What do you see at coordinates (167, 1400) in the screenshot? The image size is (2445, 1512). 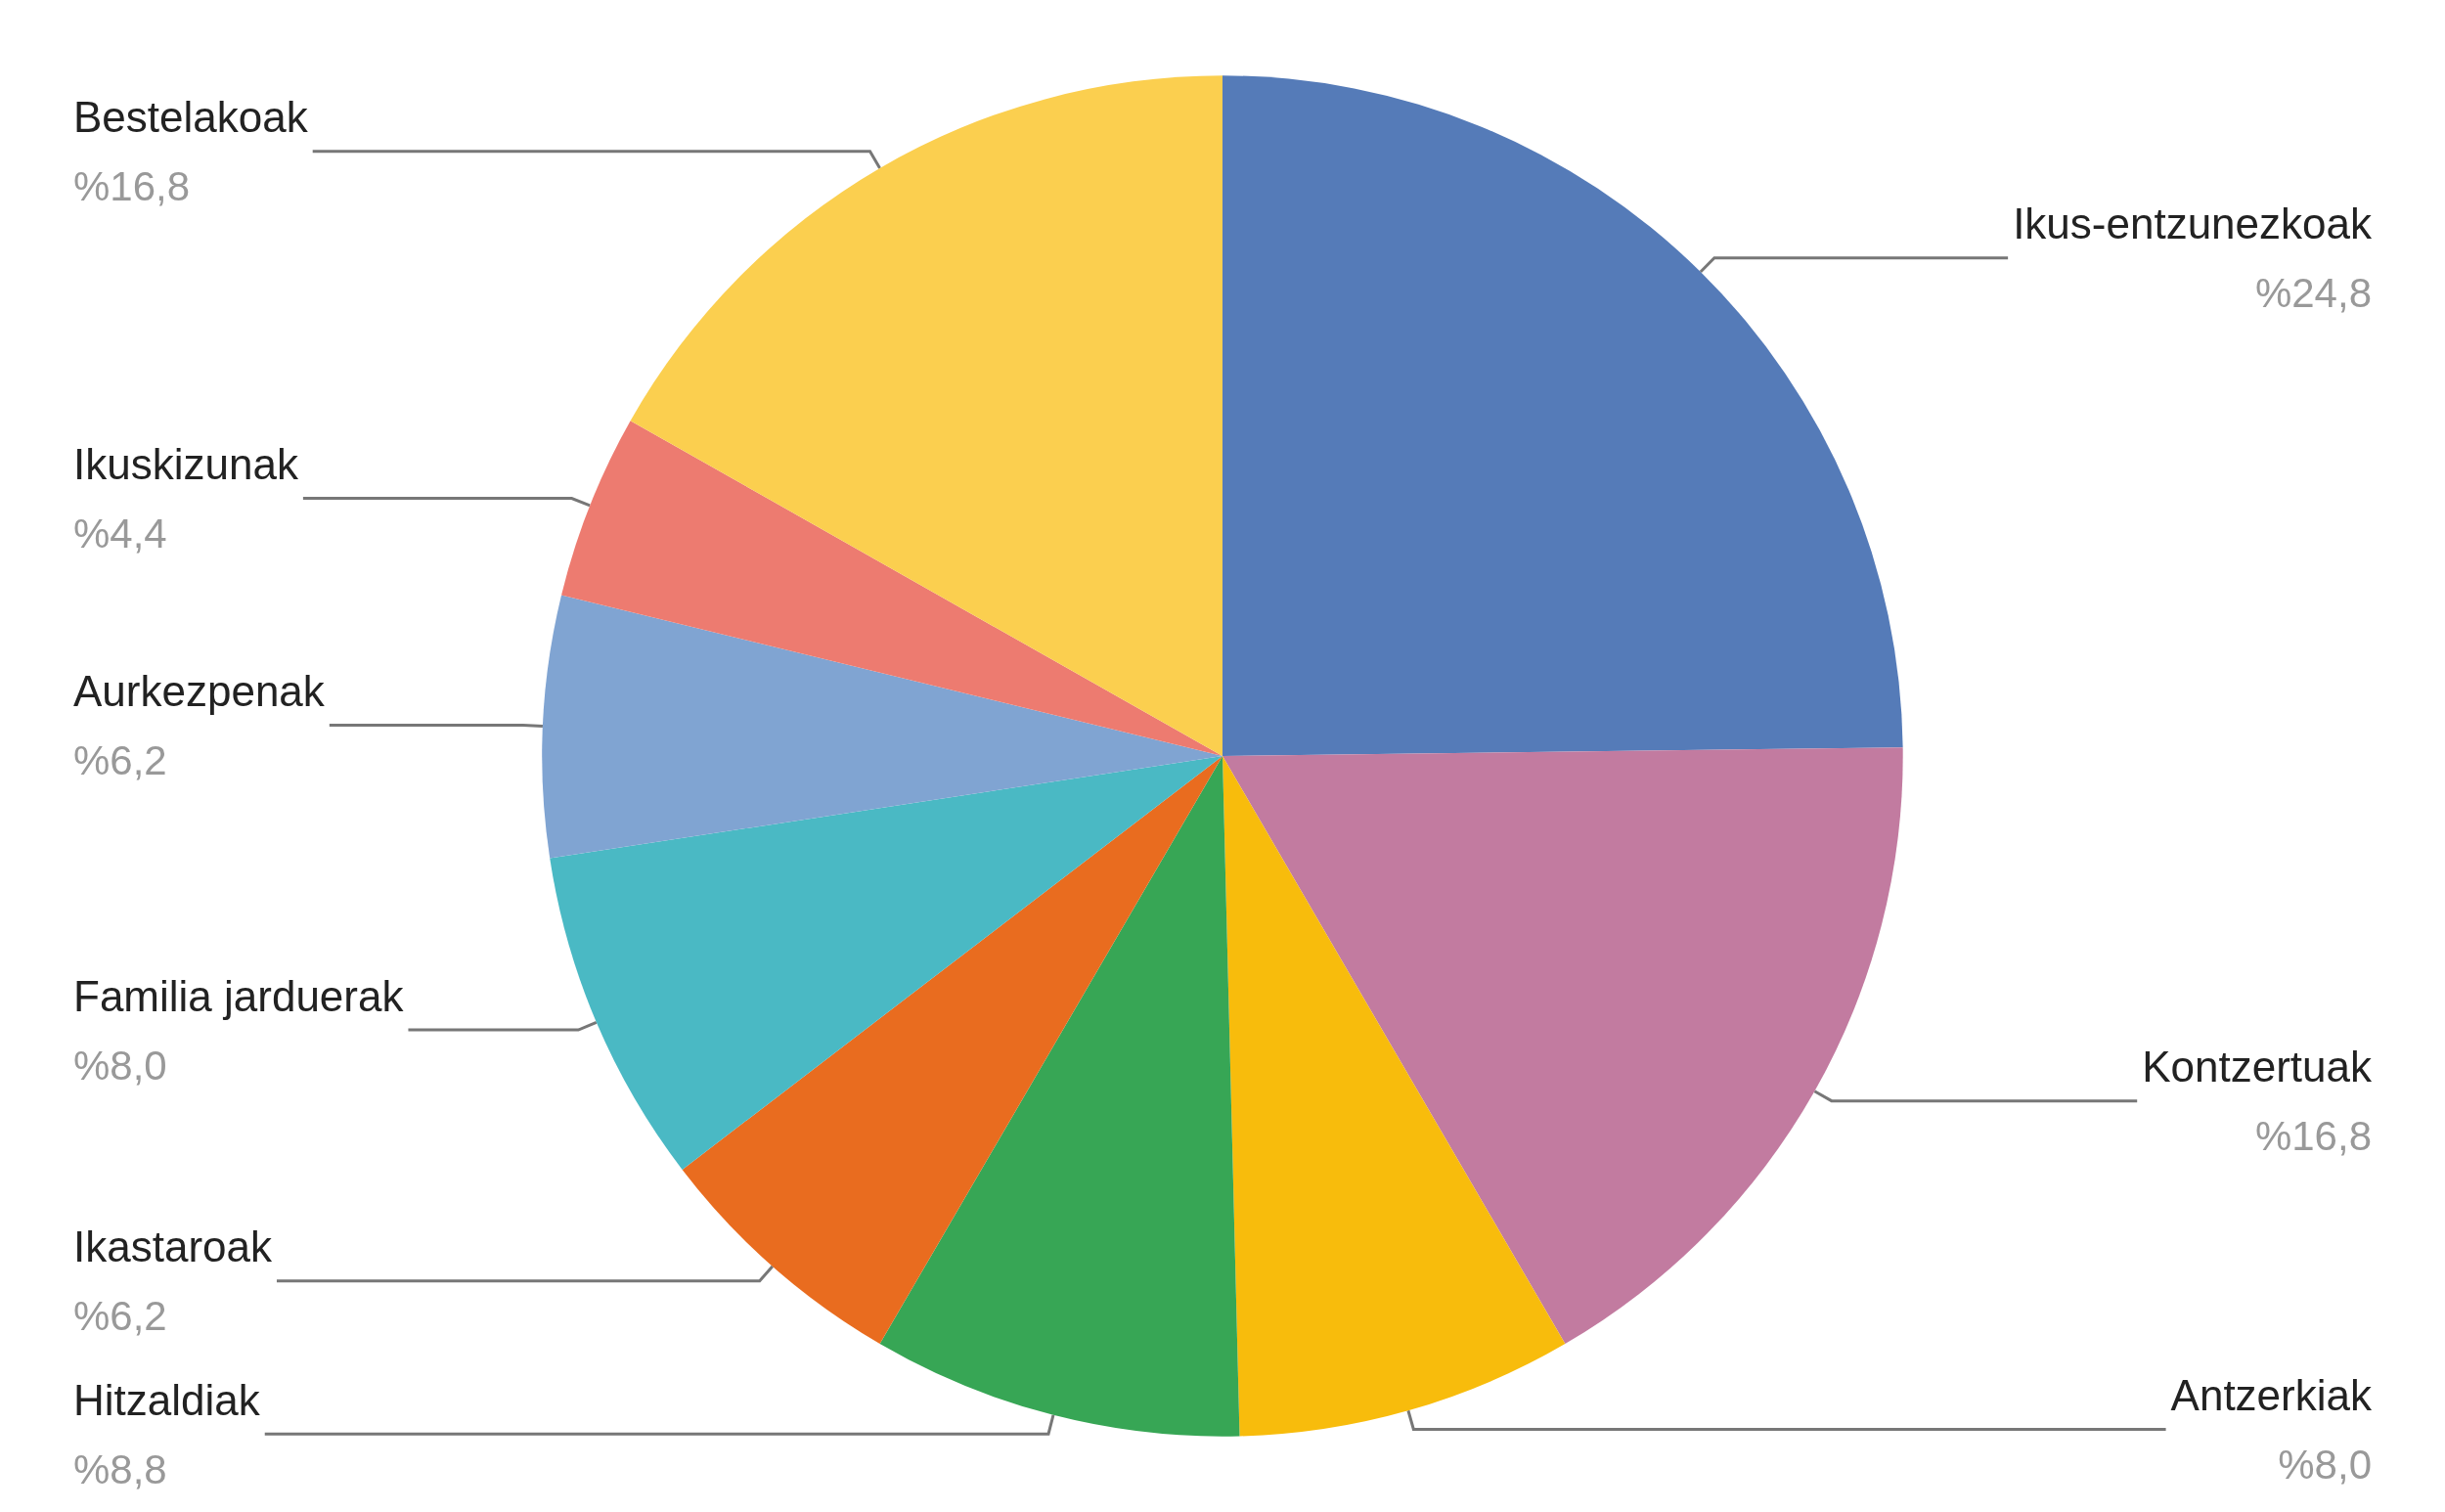 I see `slice-label: Hitzaldiak` at bounding box center [167, 1400].